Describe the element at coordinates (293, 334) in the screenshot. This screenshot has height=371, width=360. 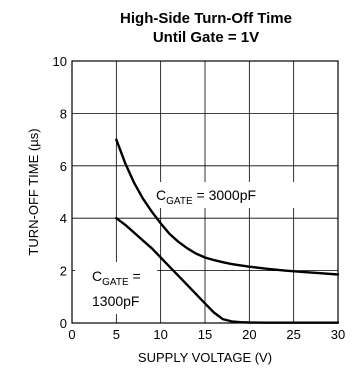
I see `x-tick-label-5: 25` at that location.